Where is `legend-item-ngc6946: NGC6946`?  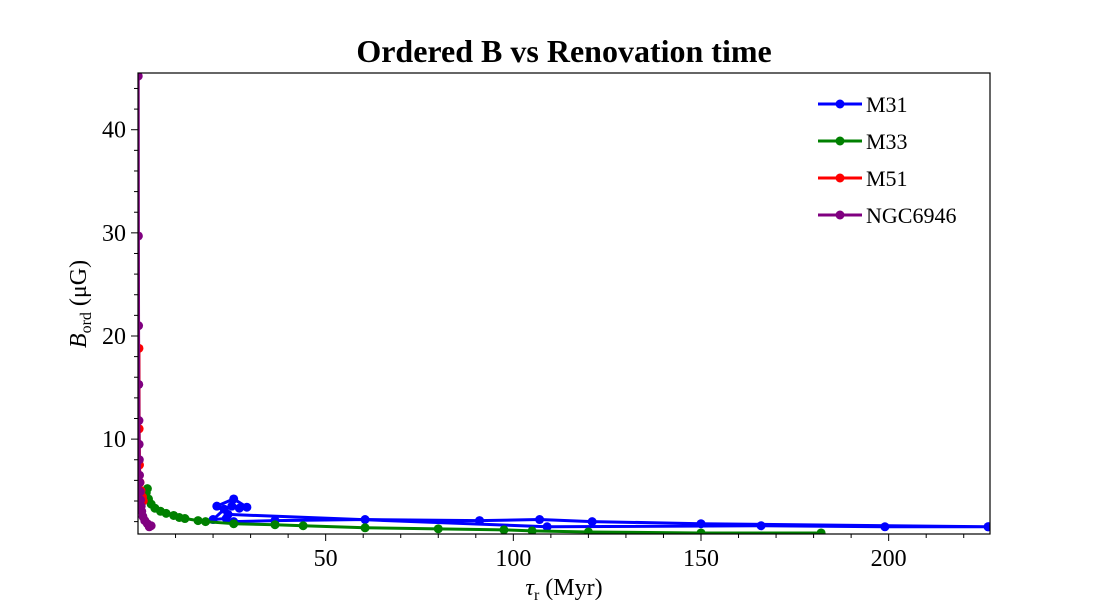 legend-item-ngc6946: NGC6946 is located at coordinates (887, 215).